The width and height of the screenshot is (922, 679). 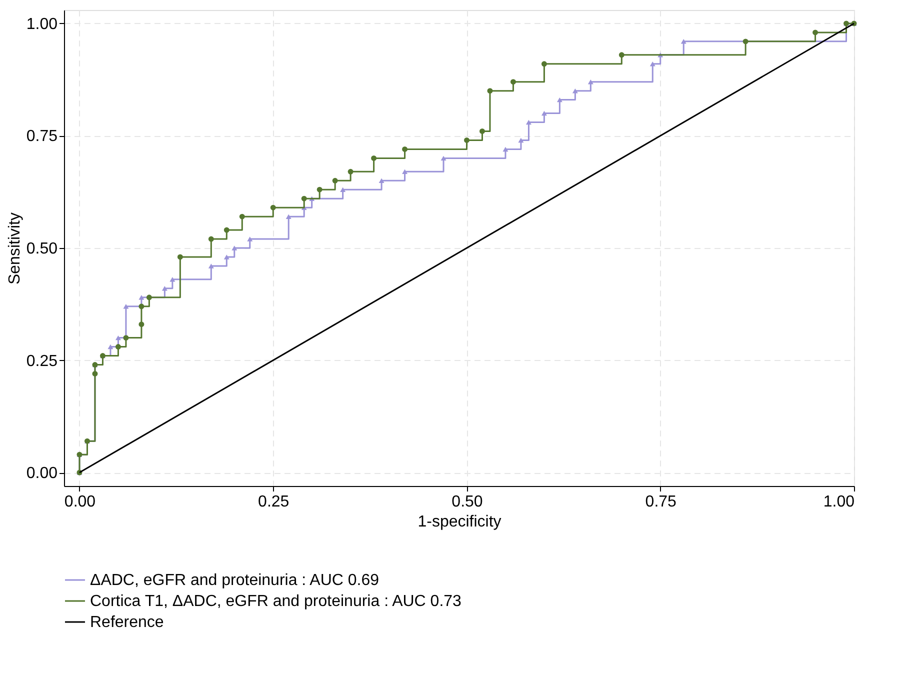 I want to click on y-axis-title: Sensitivity, so click(x=15, y=248).